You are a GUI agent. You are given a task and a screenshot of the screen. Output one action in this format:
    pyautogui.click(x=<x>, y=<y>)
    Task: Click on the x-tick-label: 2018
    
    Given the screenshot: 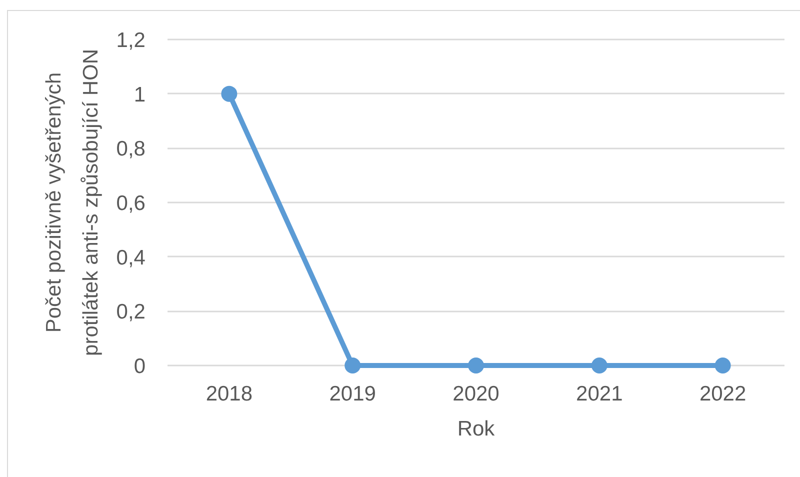 What is the action you would take?
    pyautogui.click(x=229, y=394)
    